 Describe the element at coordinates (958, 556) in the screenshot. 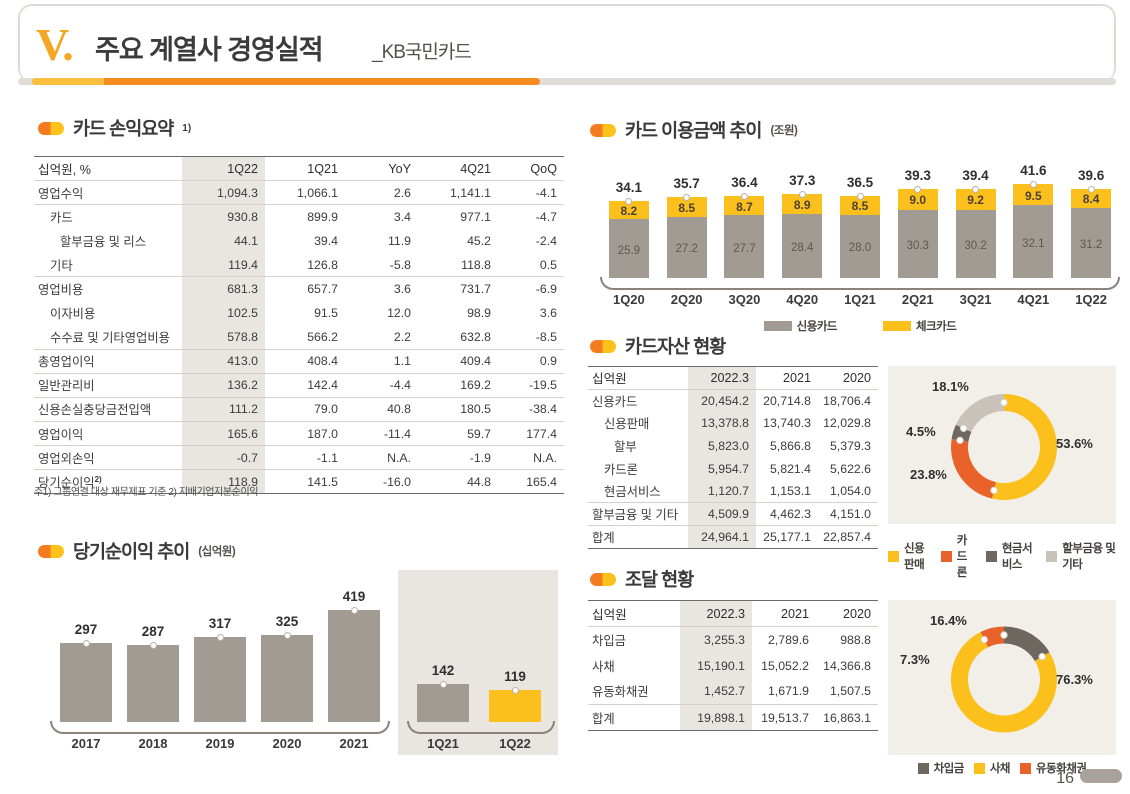

I see `legend-item: 카드론` at that location.